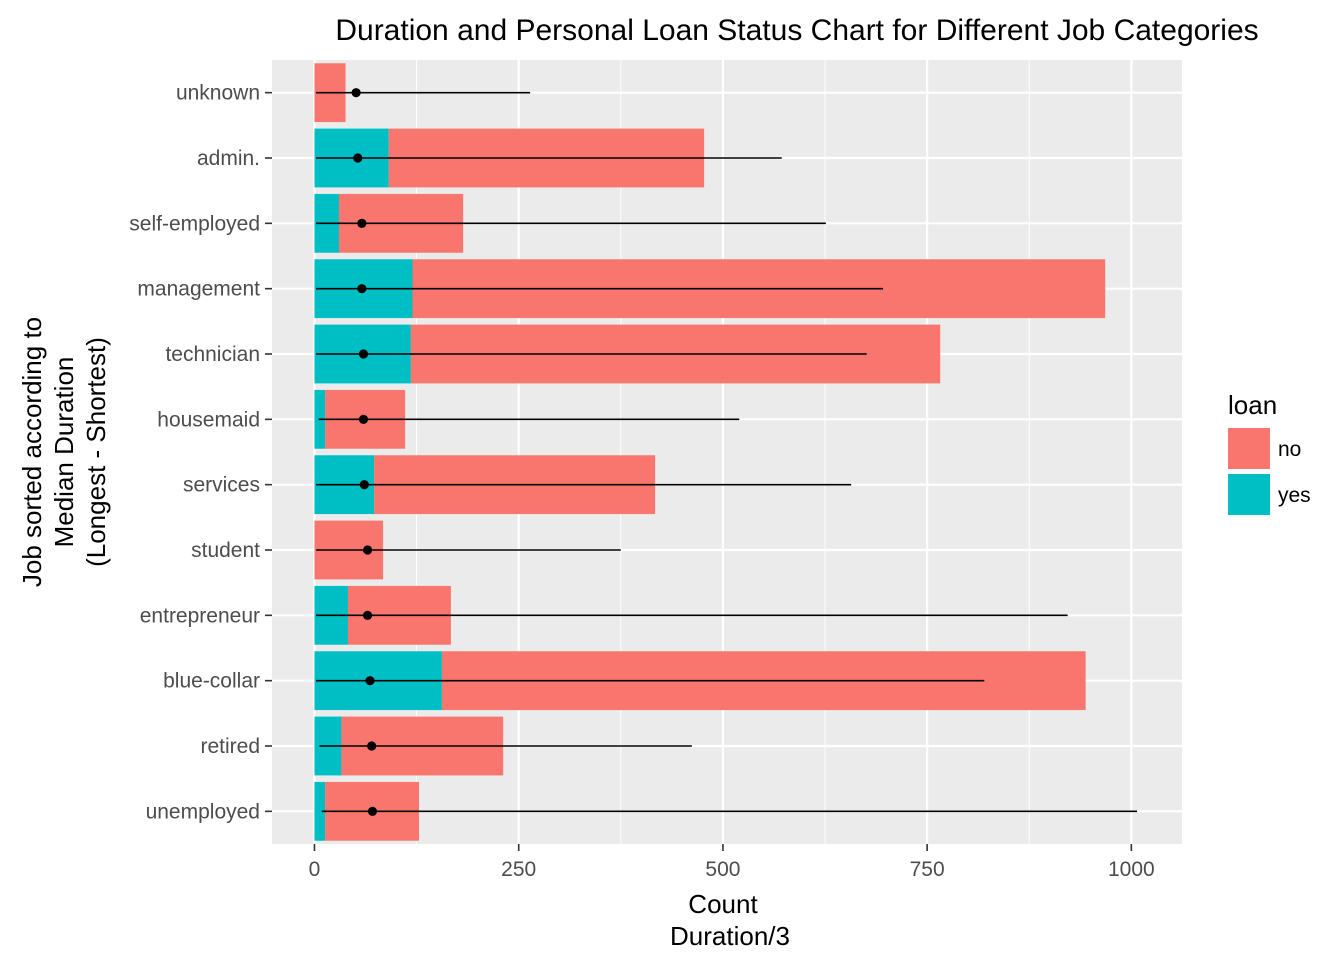 The width and height of the screenshot is (1344, 960). Describe the element at coordinates (198, 289) in the screenshot. I see `y-tick-label-management: management` at that location.